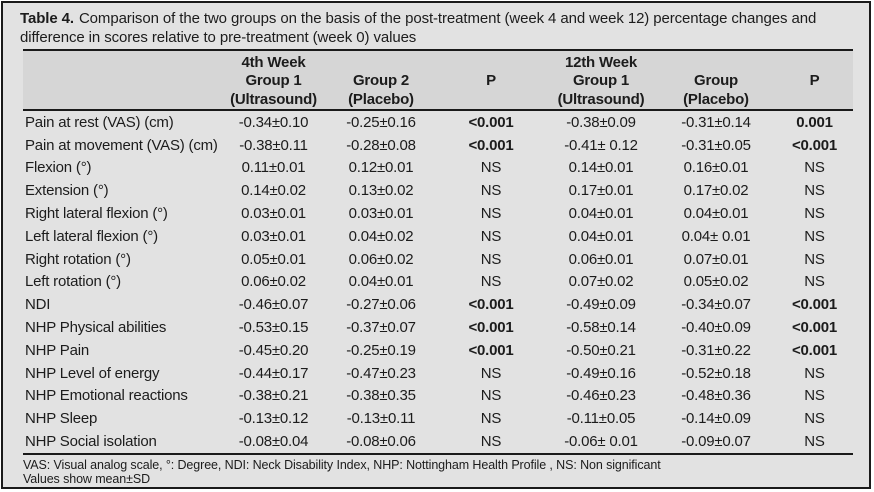 The height and width of the screenshot is (492, 874). What do you see at coordinates (61, 419) in the screenshot?
I see `row-label: NHP Sleep` at bounding box center [61, 419].